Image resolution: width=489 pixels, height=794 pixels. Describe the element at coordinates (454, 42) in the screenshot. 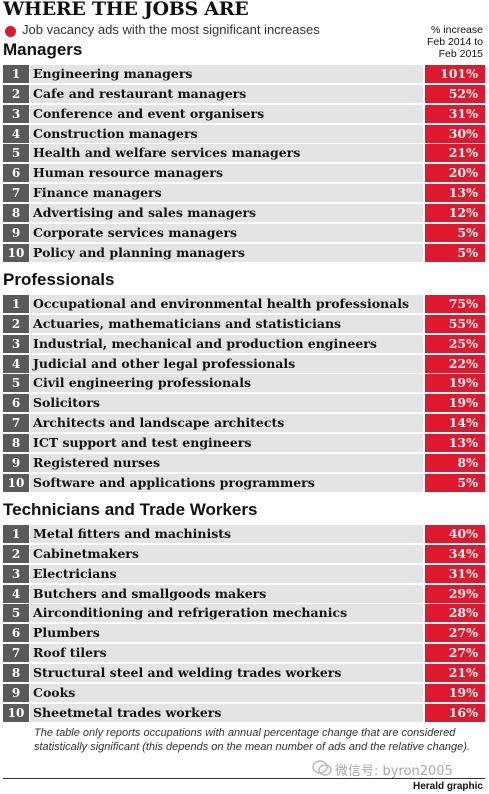

I see `column-header: Feb 2014 to` at that location.